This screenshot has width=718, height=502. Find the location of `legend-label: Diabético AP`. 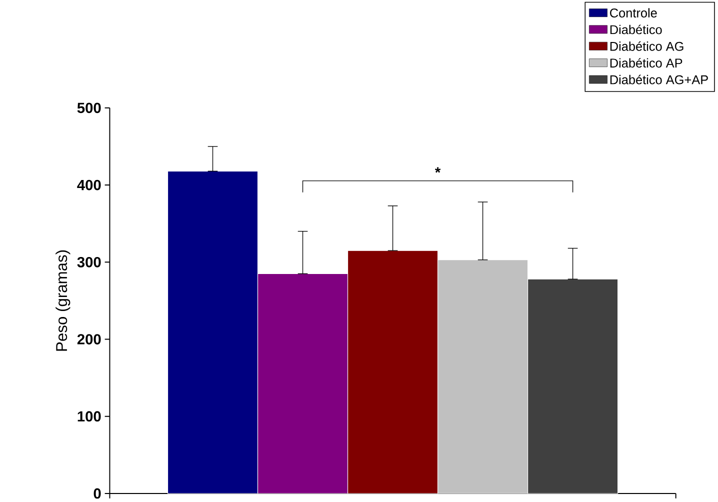

legend-label: Diabético AP is located at coordinates (646, 63).